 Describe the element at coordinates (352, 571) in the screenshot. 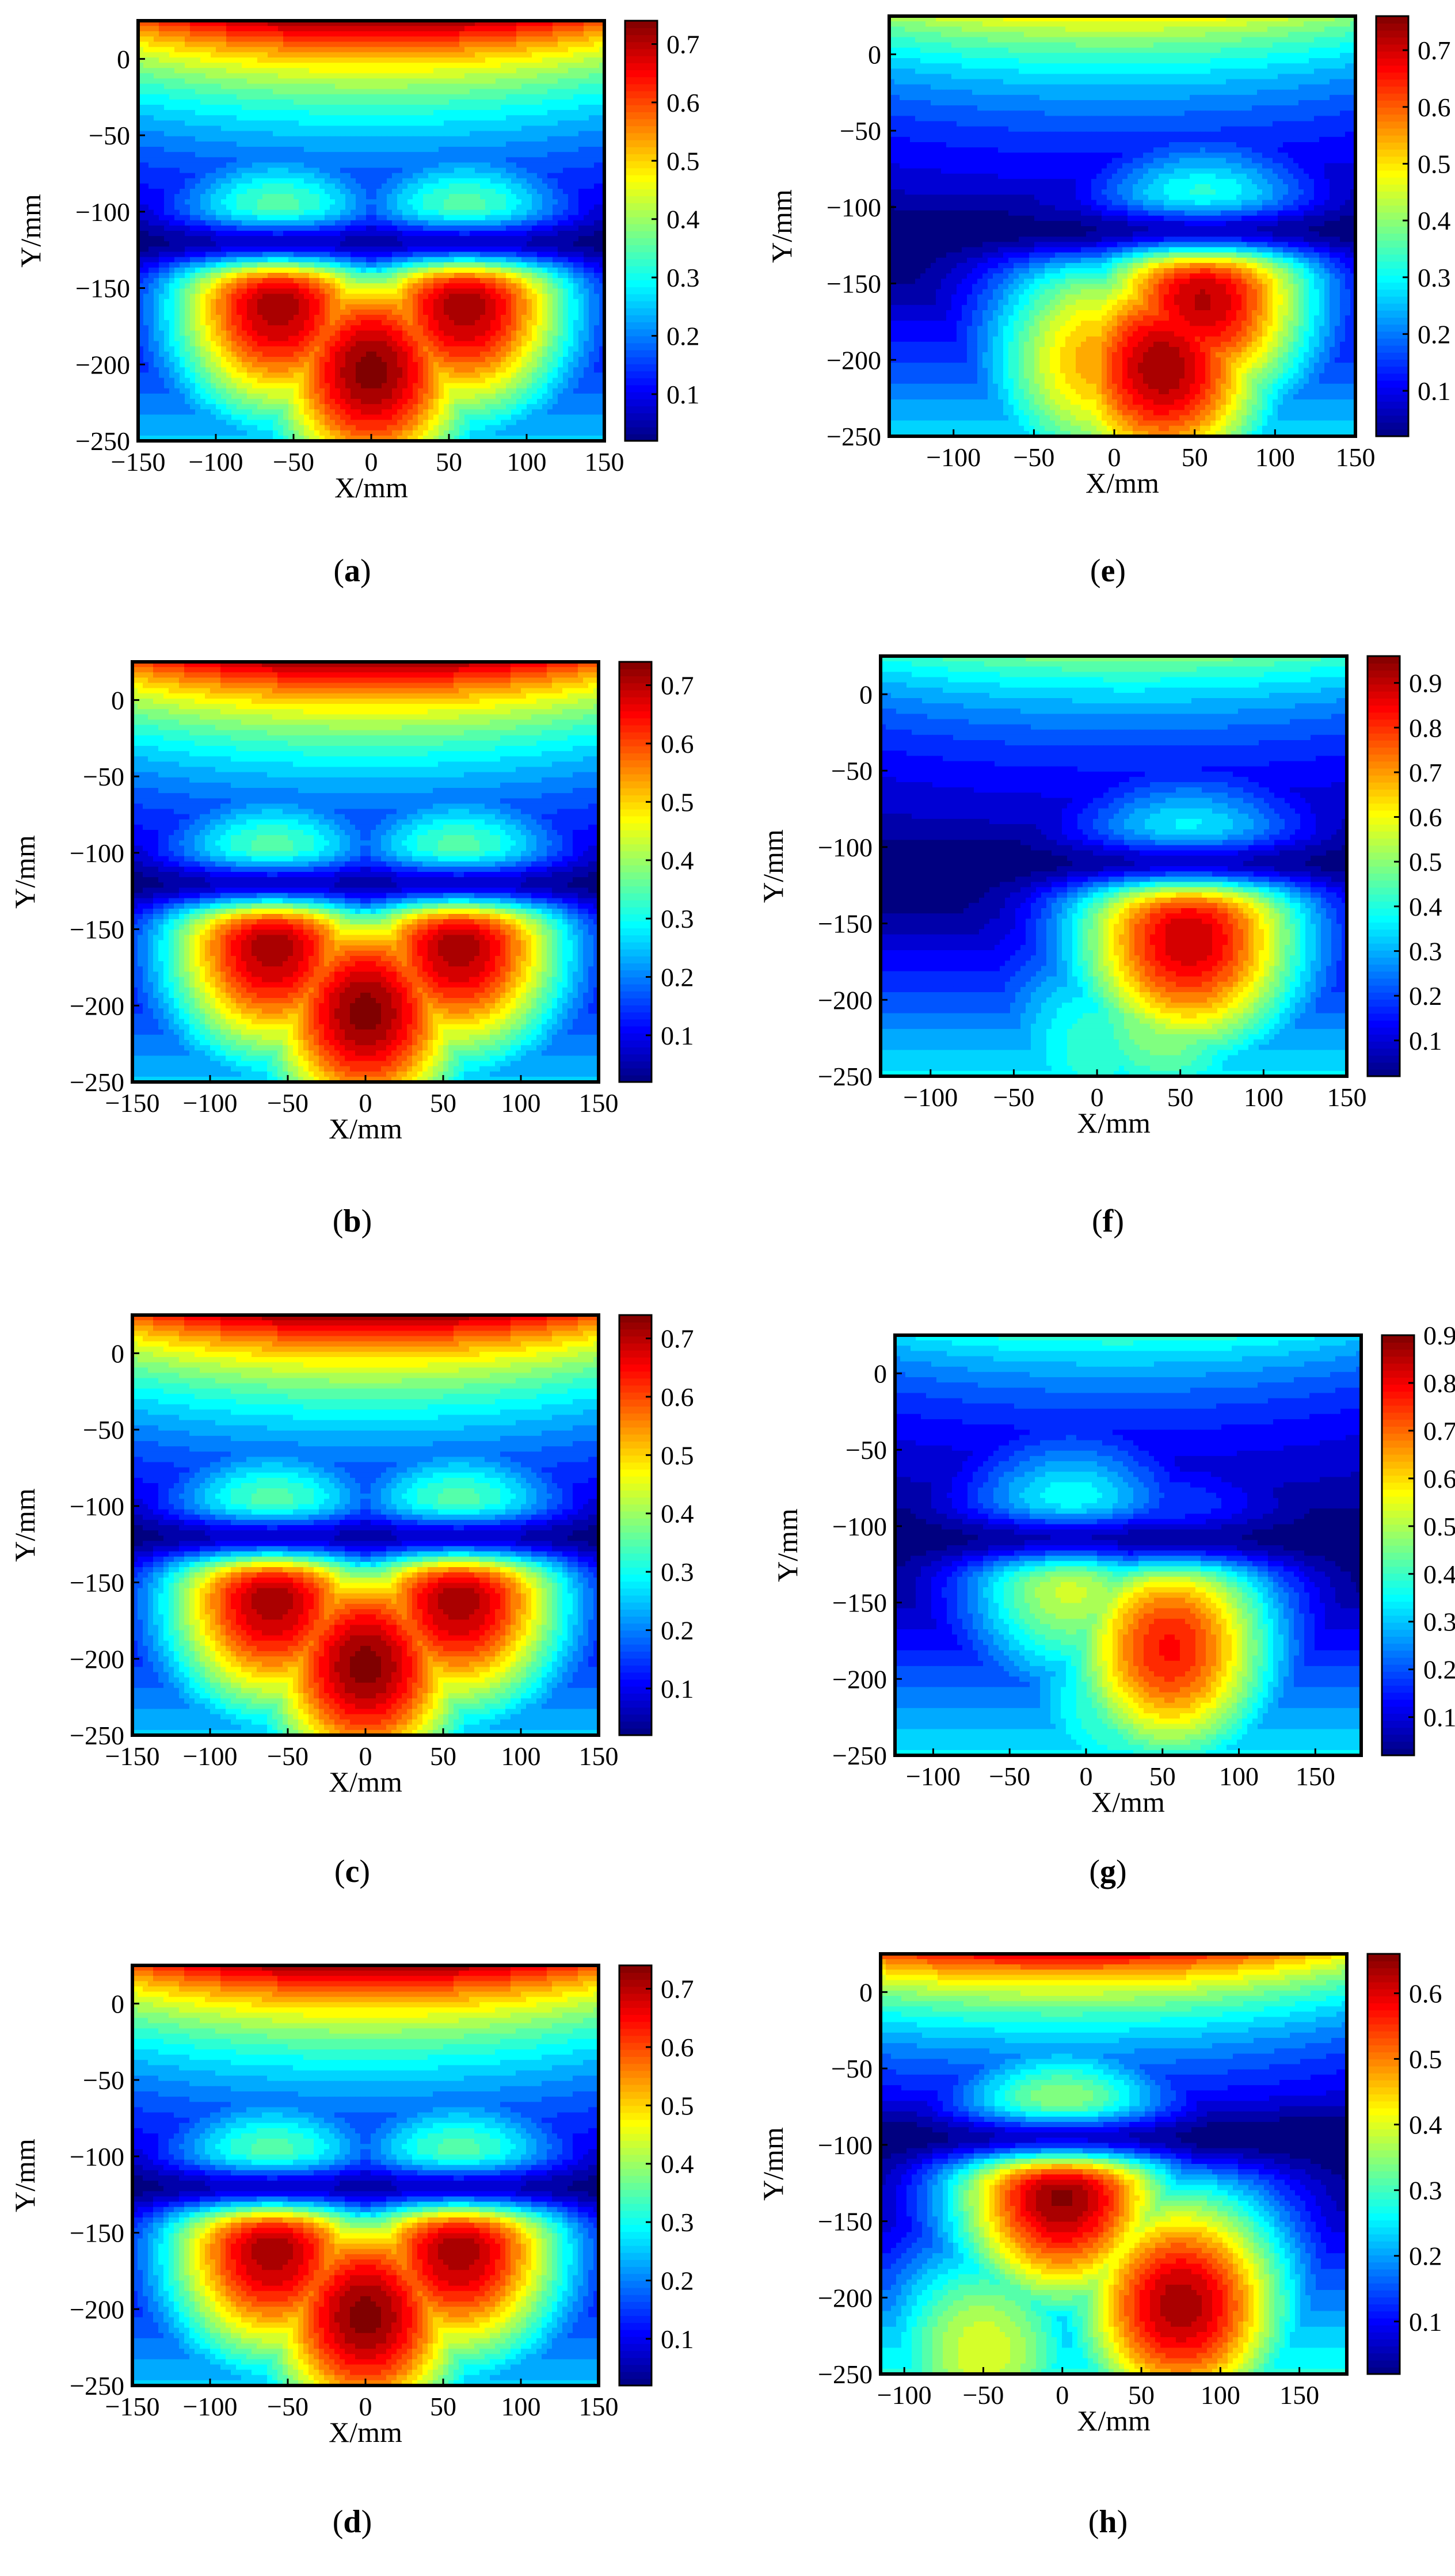

I see `panel-caption: (a)` at that location.